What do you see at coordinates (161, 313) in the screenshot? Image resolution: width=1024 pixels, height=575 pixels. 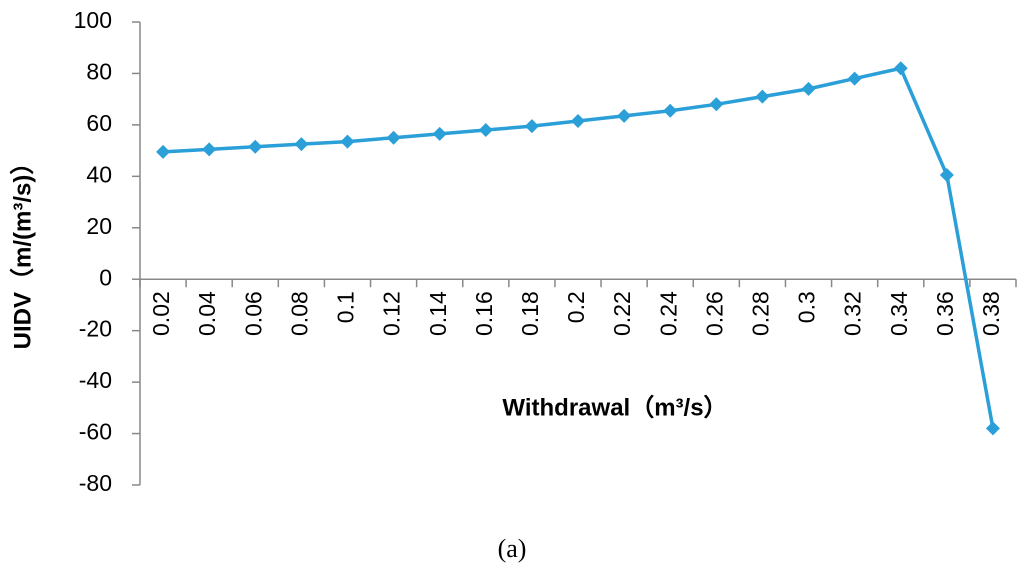 I see `x-tick-label: 0.02` at bounding box center [161, 313].